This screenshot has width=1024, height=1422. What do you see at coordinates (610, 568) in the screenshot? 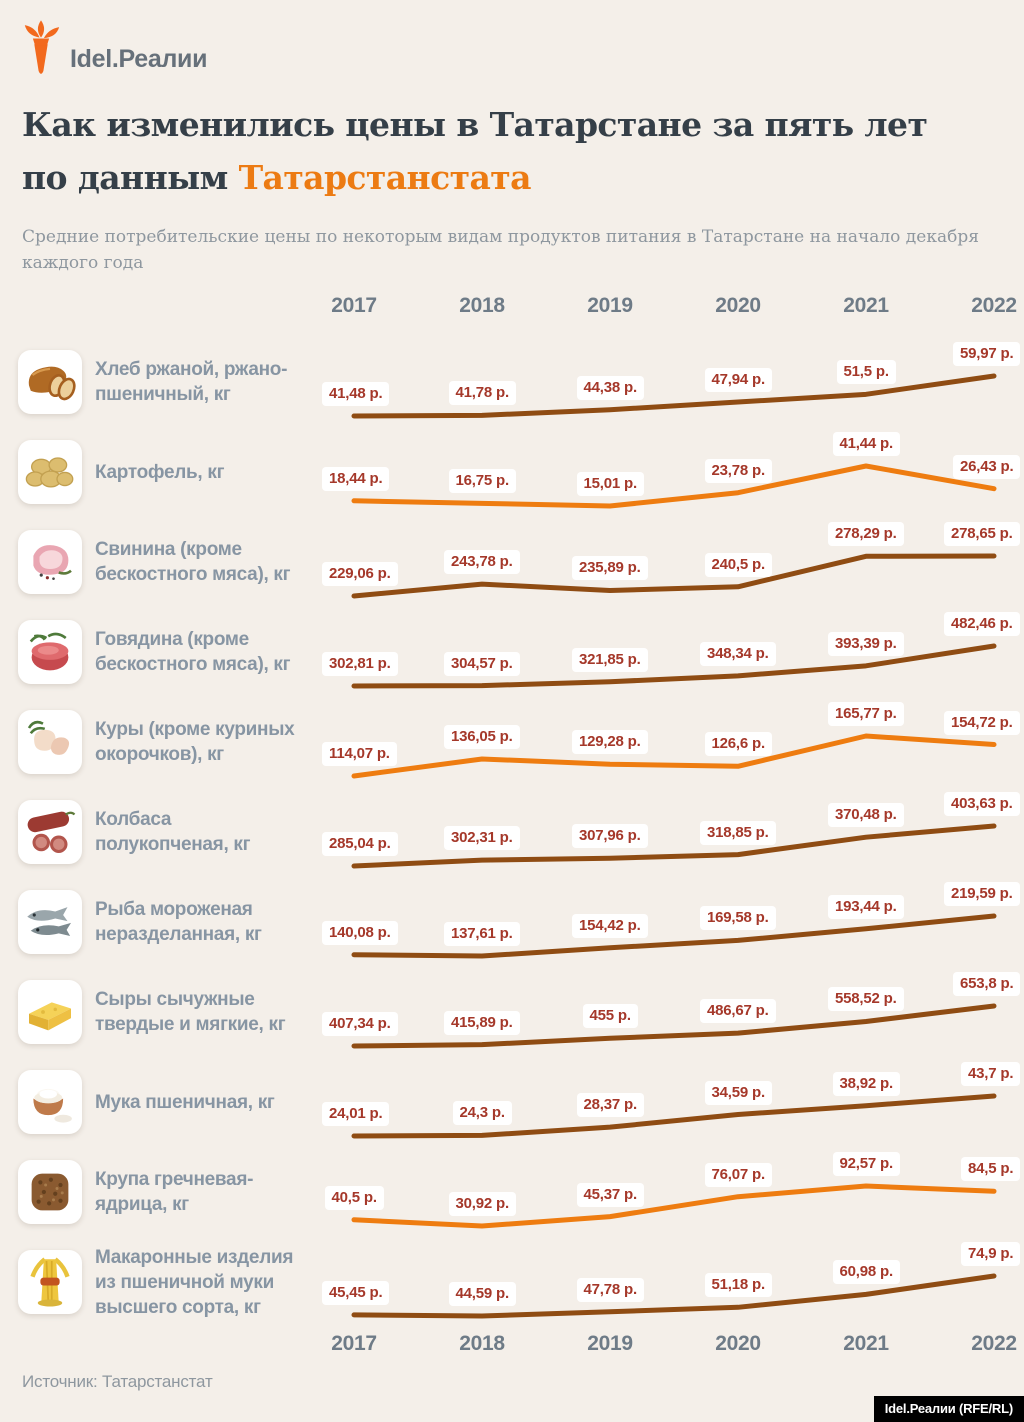
I see `value-chip: 235,89 р.` at bounding box center [610, 568].